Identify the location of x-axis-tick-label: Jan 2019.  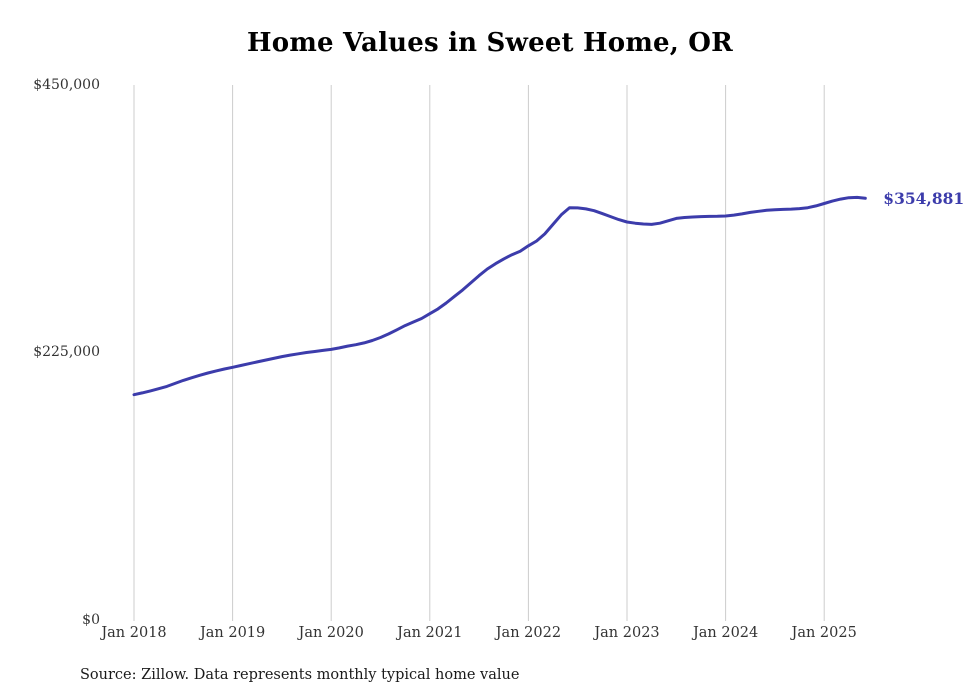
(232, 633).